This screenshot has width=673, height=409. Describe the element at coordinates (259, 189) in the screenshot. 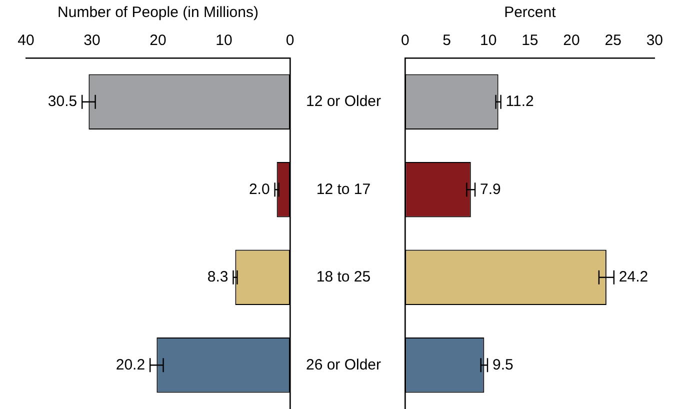

I see `data-label: 2.0` at that location.